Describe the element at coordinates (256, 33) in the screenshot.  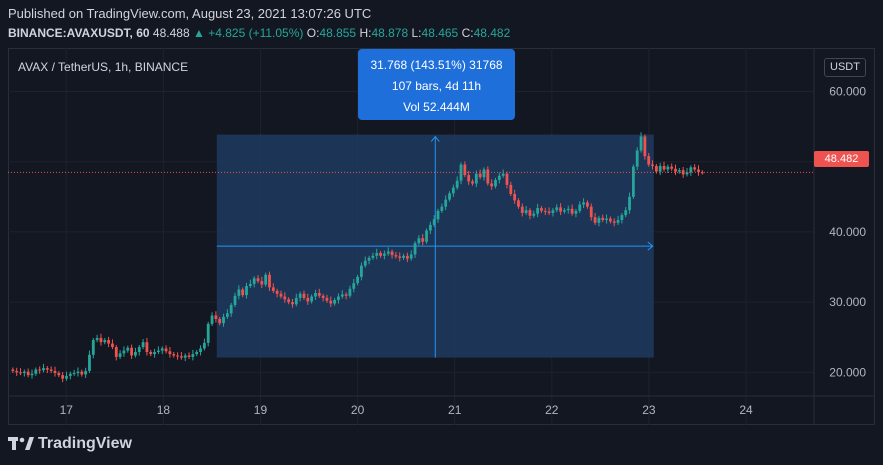
I see `change-value: +4.825 (+11.05%)` at that location.